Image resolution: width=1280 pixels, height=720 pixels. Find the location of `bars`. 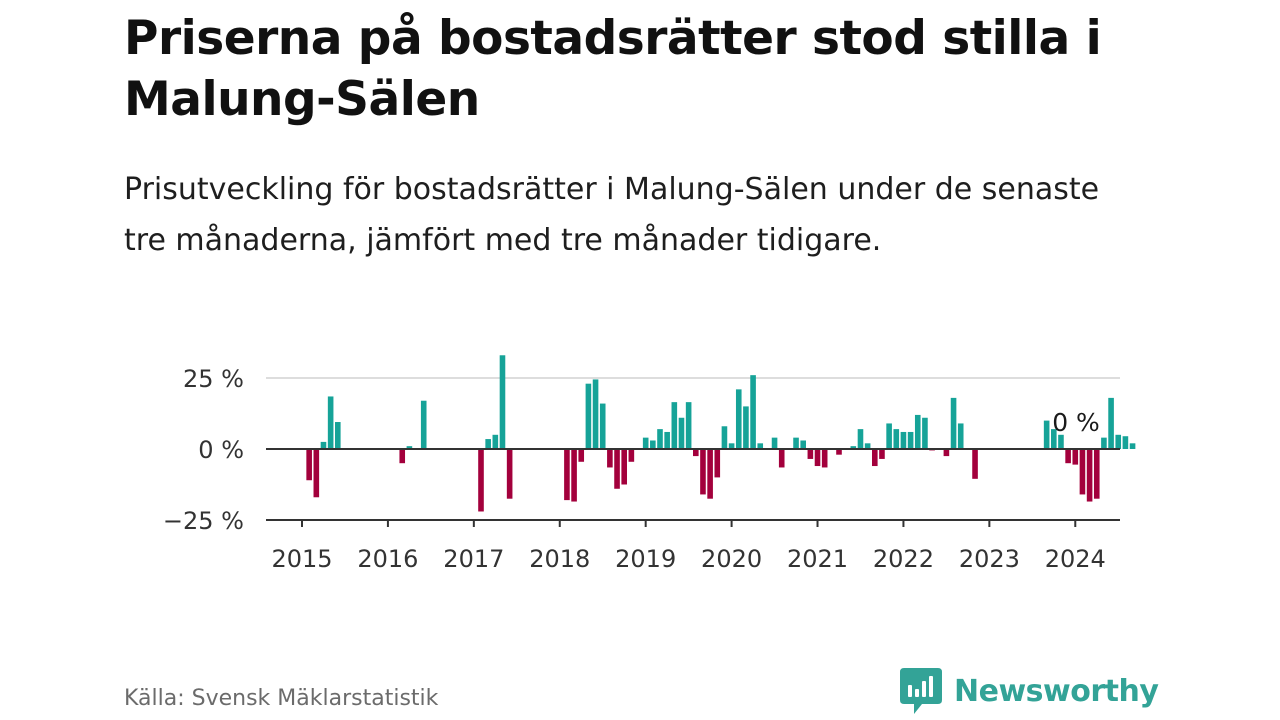

bars is located at coordinates (721, 433).